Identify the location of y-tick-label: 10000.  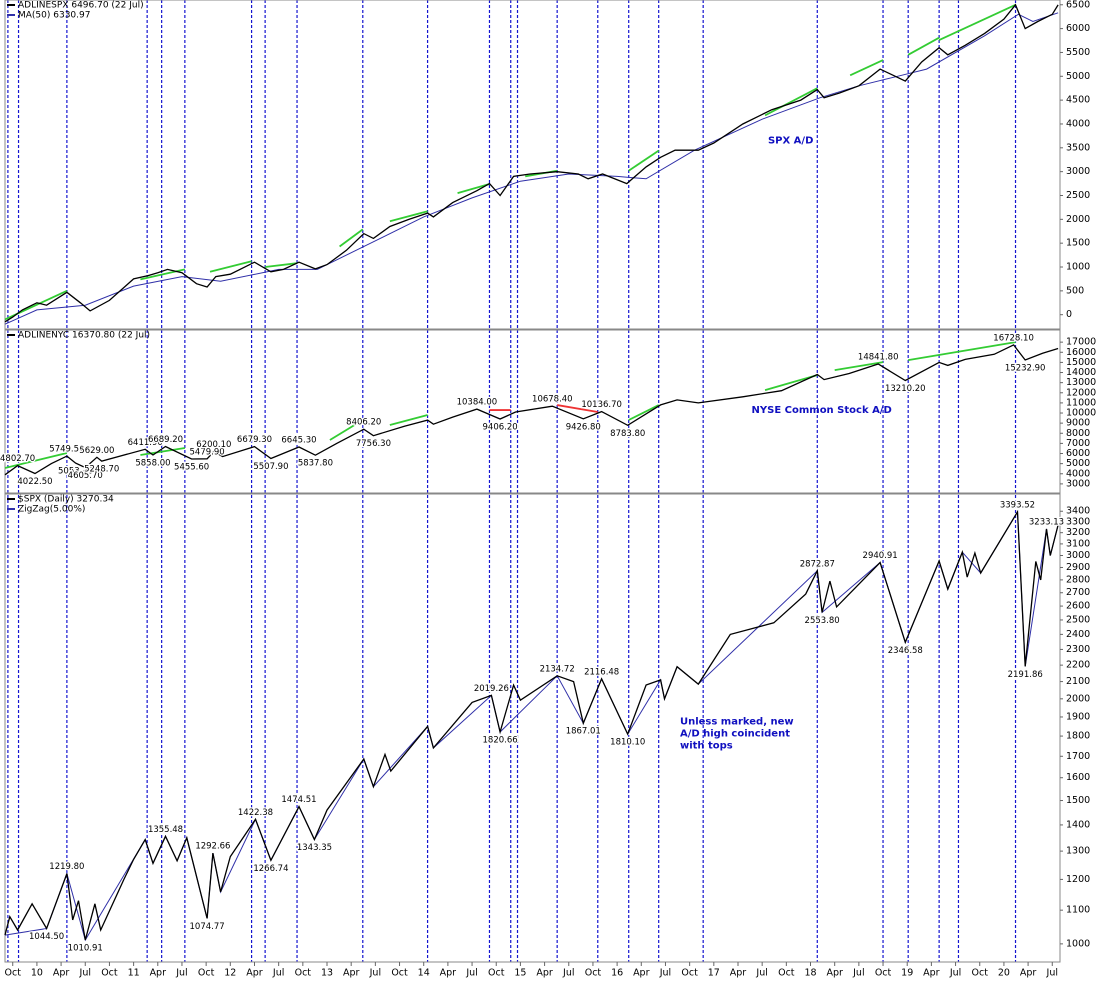
(1081, 413).